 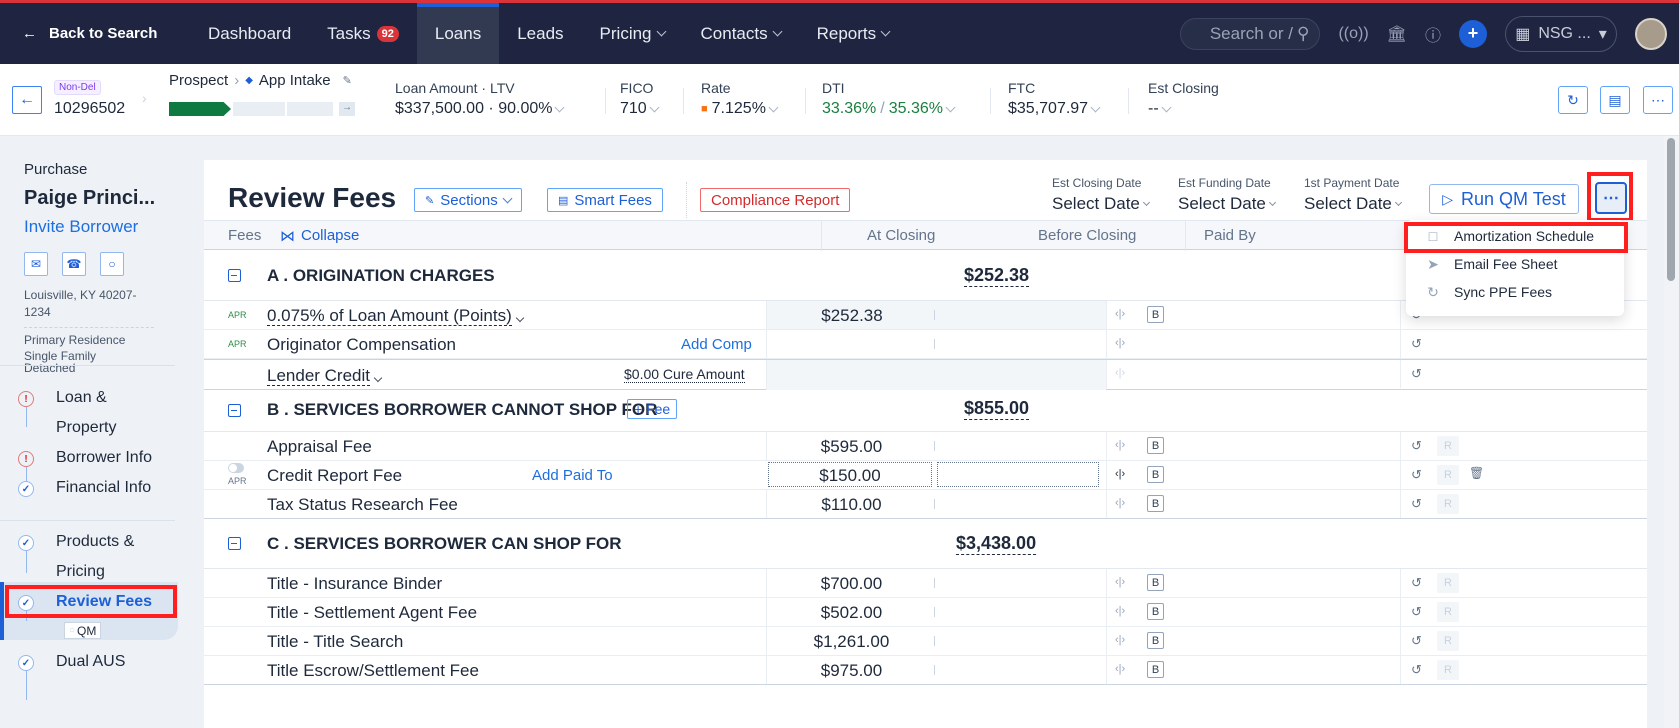 What do you see at coordinates (1054, 99) in the screenshot?
I see `ftc-stat: FTC $35,707.97` at bounding box center [1054, 99].